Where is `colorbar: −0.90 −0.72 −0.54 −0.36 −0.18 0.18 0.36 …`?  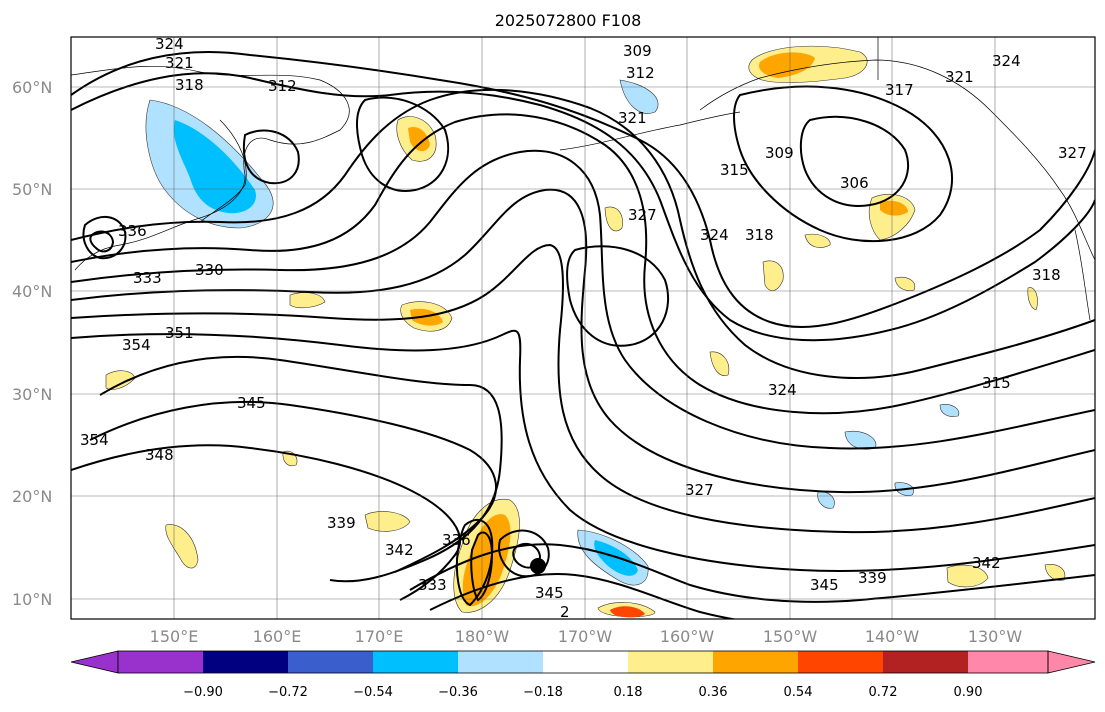 colorbar: −0.90 −0.72 −0.54 −0.36 −0.18 0.18 0.36 … is located at coordinates (583, 675).